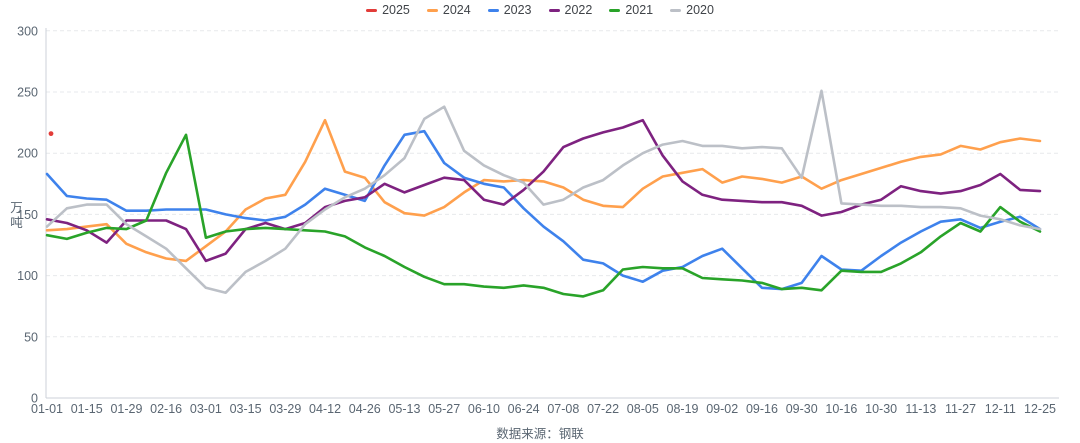 The width and height of the screenshot is (1080, 443). I want to click on svg-text: 50, so click(31, 337).